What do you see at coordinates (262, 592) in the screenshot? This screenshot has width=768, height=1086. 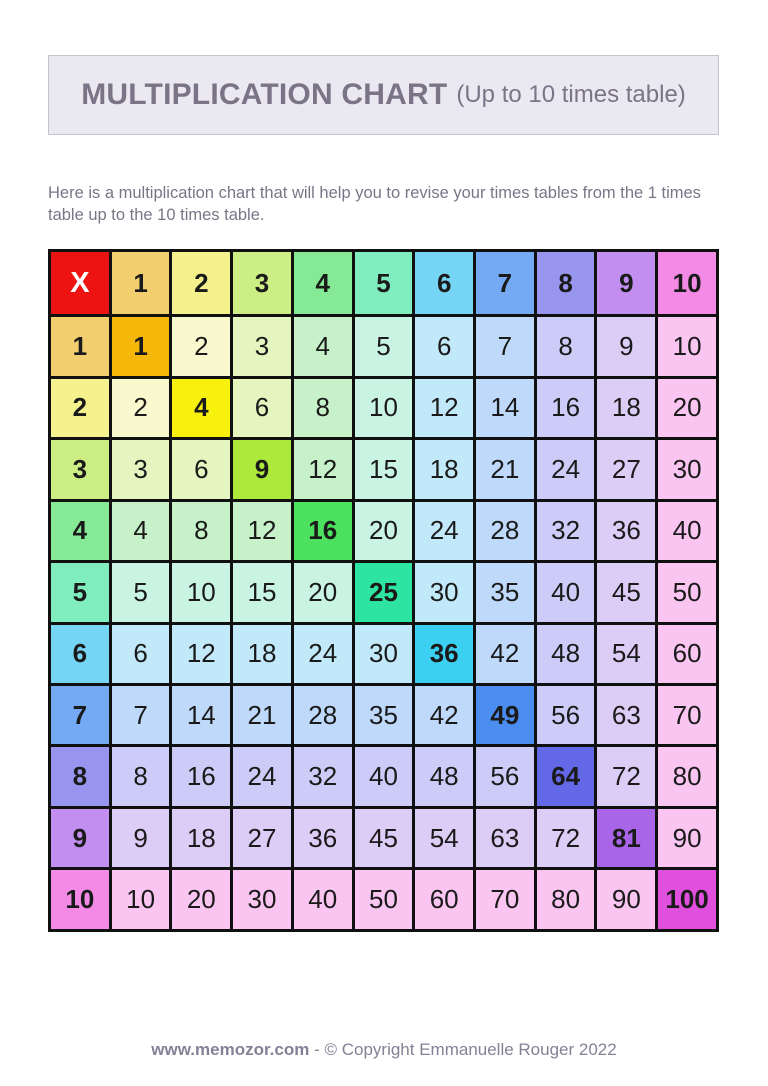 I see `product-cell-5x3: 15` at bounding box center [262, 592].